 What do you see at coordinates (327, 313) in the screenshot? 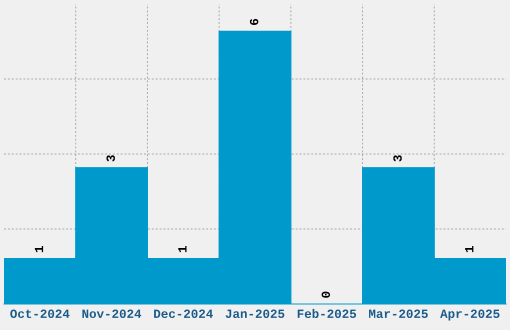
I see `x-tick-label: Feb-2025` at bounding box center [327, 313].